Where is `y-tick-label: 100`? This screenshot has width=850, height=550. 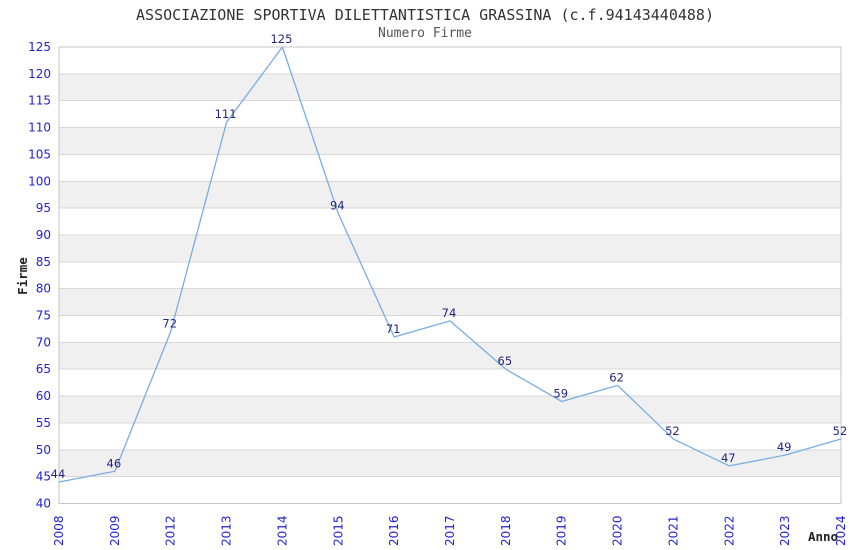 y-tick-label: 100 is located at coordinates (39, 181).